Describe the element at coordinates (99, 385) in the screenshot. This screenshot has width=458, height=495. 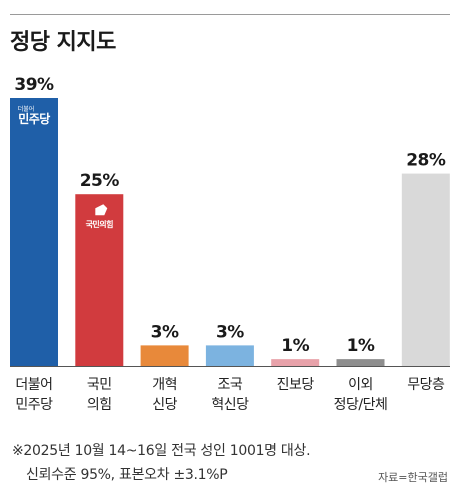
I see `category-label-1-0: 국민` at that location.